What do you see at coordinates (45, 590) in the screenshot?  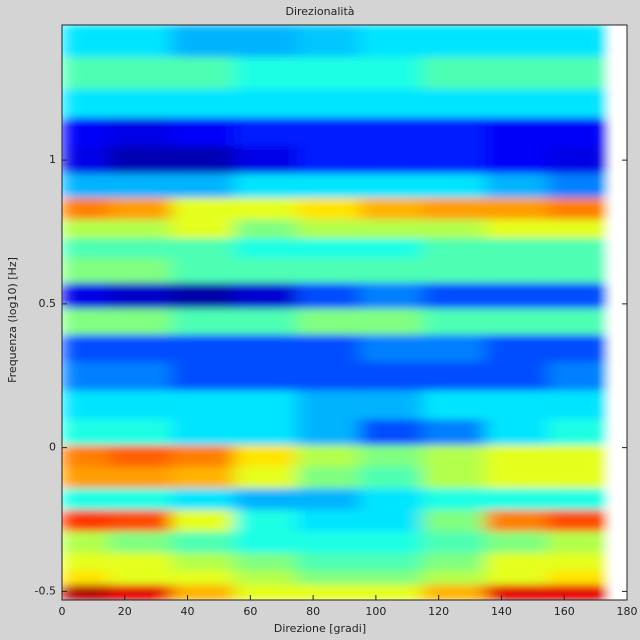 I see `y-tick-label: -0.5` at bounding box center [45, 590].